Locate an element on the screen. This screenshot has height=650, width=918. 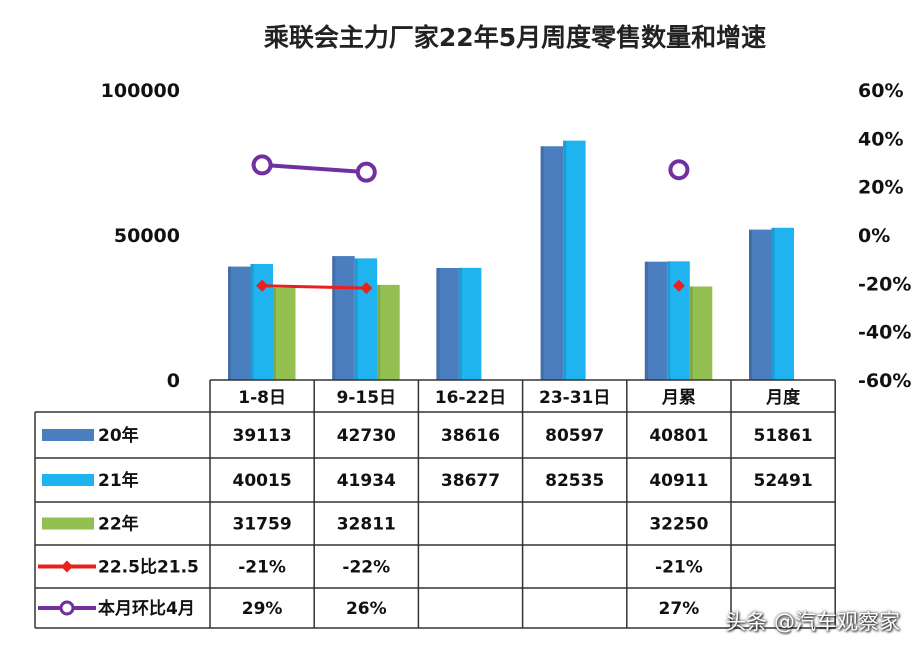
table-cell: 38616 is located at coordinates (470, 436).